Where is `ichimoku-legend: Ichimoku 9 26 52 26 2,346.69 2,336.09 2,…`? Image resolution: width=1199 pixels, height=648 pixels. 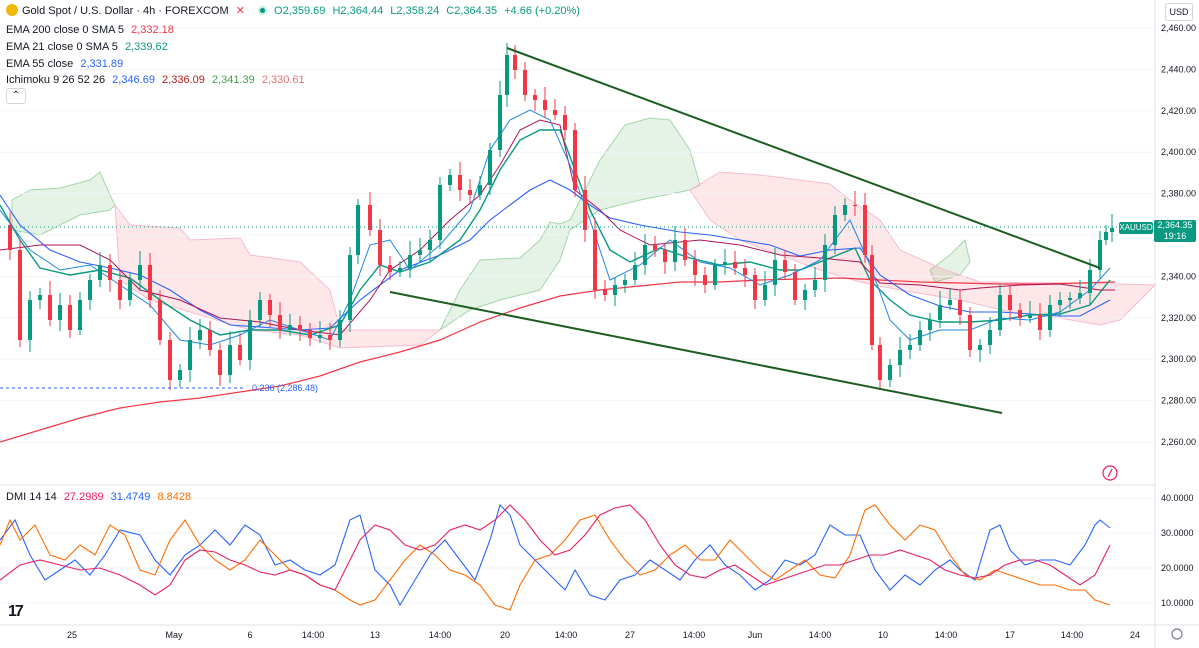 ichimoku-legend: Ichimoku 9 26 52 26 2,346.69 2,336.09 2,… is located at coordinates (157, 80).